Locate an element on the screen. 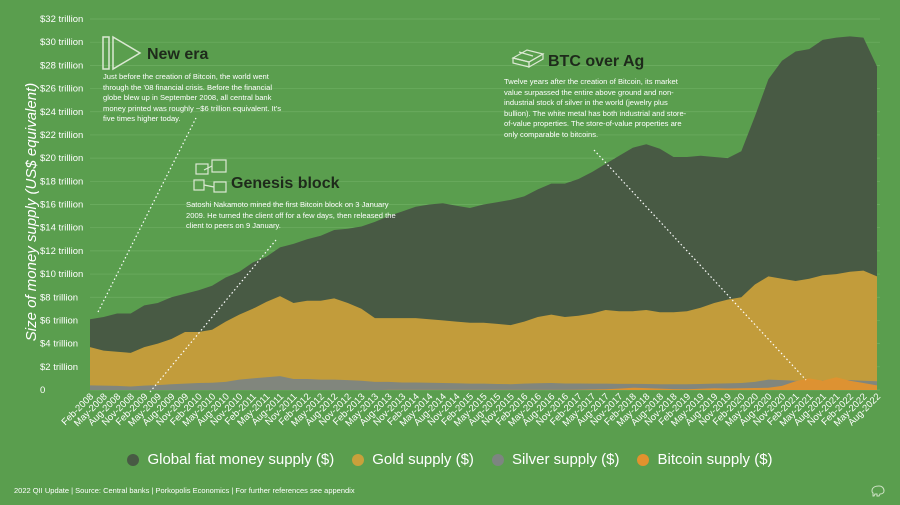 The width and height of the screenshot is (900, 505). y-tick-label: $22 trillion is located at coordinates (61, 135).